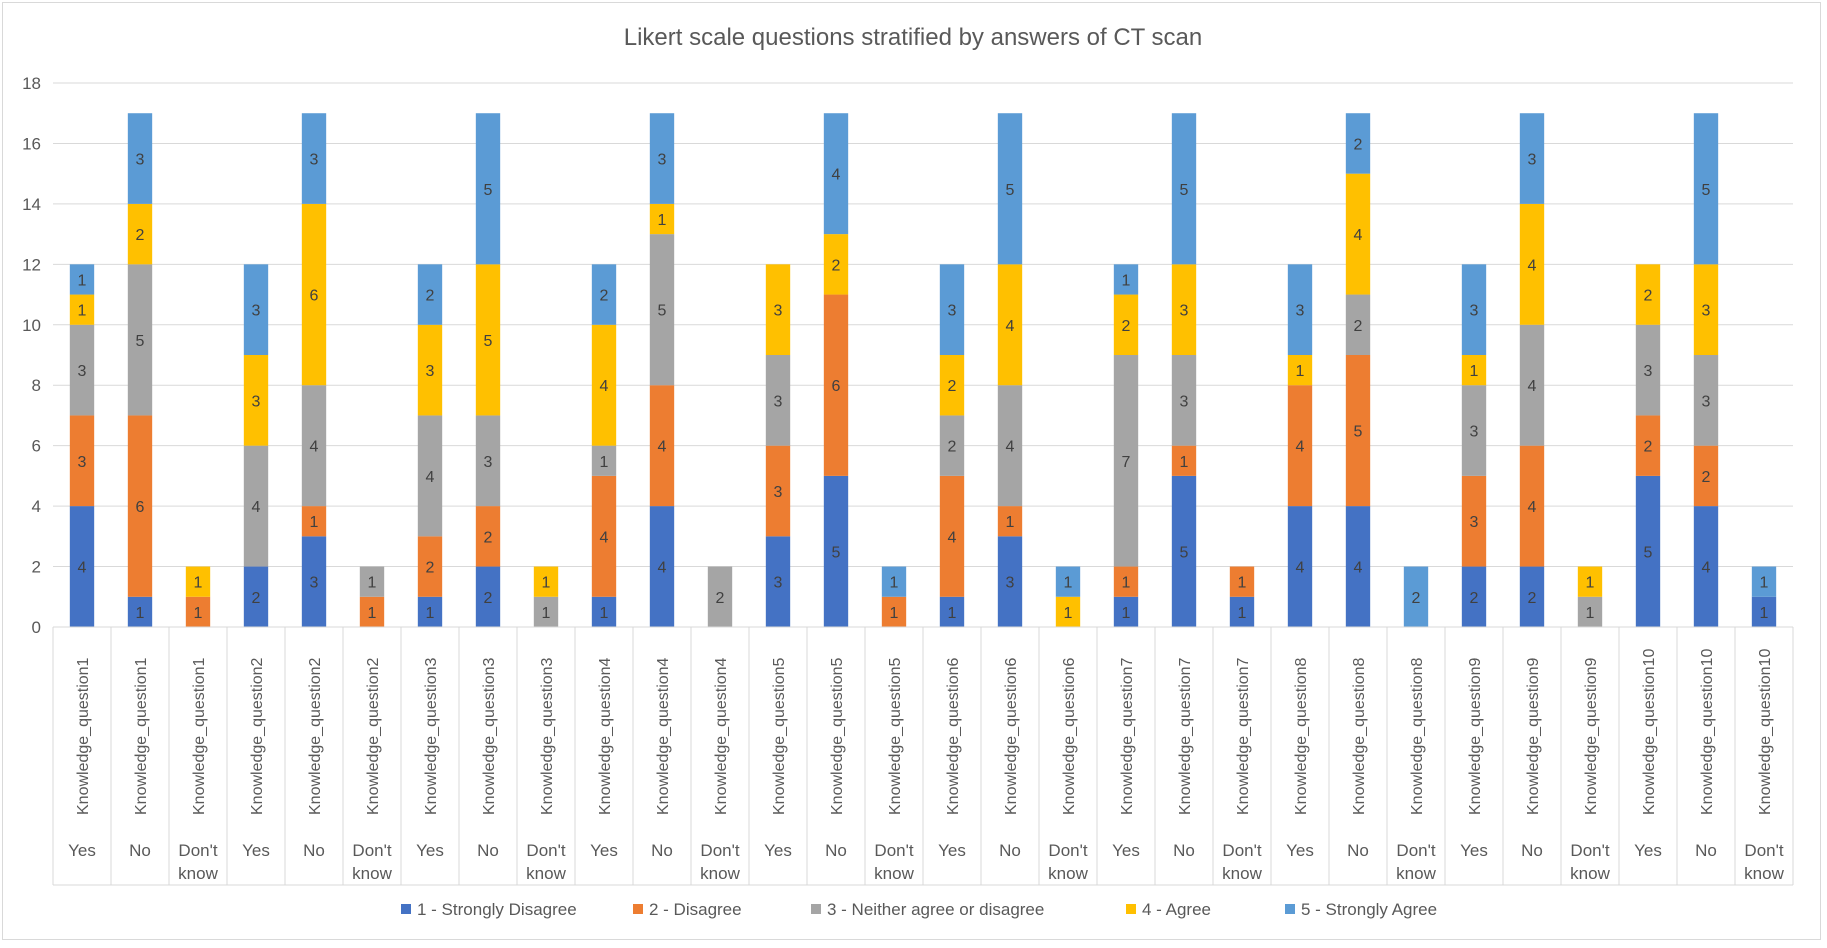  What do you see at coordinates (314, 296) in the screenshot?
I see `data-label: 6` at bounding box center [314, 296].